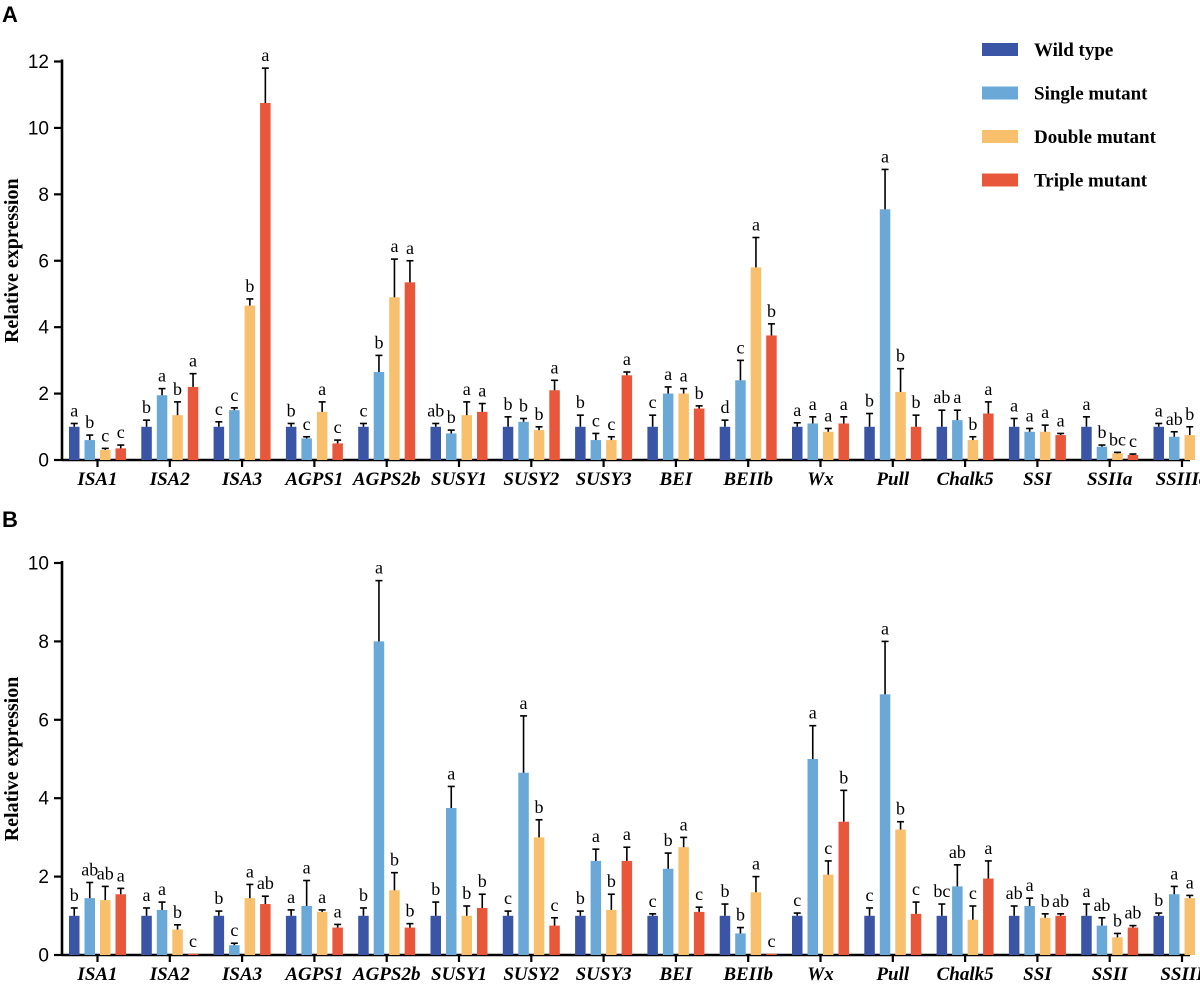  What do you see at coordinates (451, 881) in the screenshot?
I see `panel-b-bar-single-susy1` at bounding box center [451, 881].